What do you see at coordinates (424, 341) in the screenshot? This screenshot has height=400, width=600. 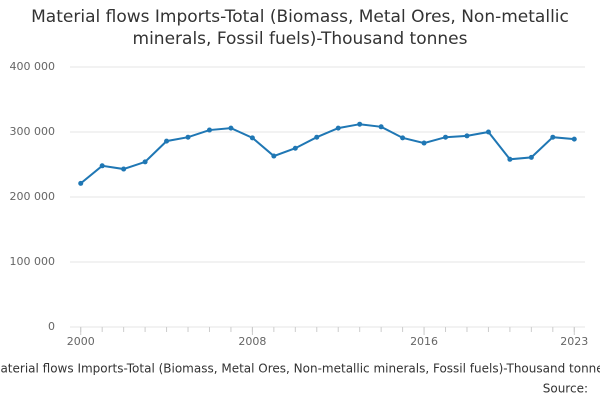 I see `x-tick-label: 2016` at bounding box center [424, 341].